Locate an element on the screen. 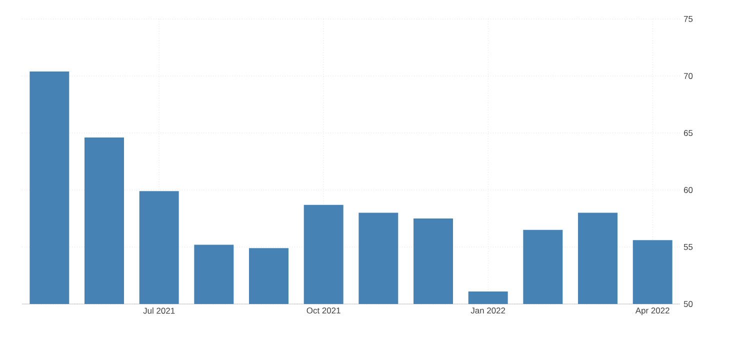 The height and width of the screenshot is (349, 730). y-tick-label: 70 is located at coordinates (688, 76).